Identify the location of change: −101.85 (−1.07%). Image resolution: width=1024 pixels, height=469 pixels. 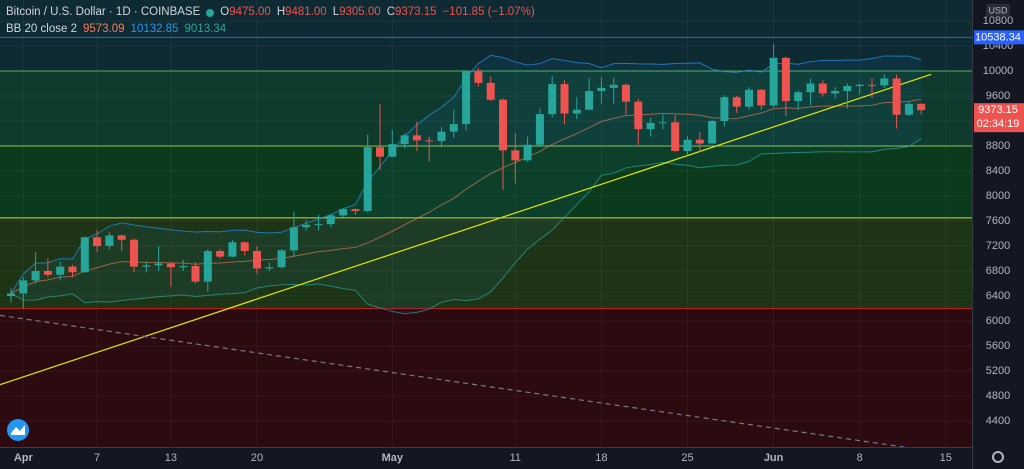
(488, 12).